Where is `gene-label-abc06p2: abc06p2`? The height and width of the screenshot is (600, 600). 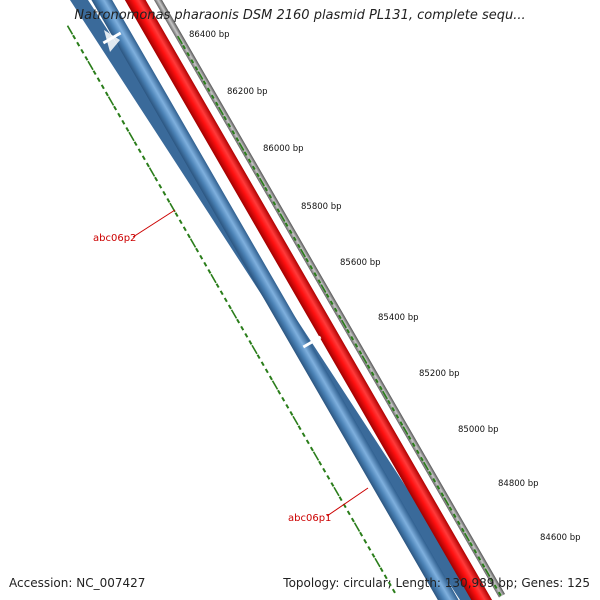 gene-label-abc06p2: abc06p2 is located at coordinates (114, 238).